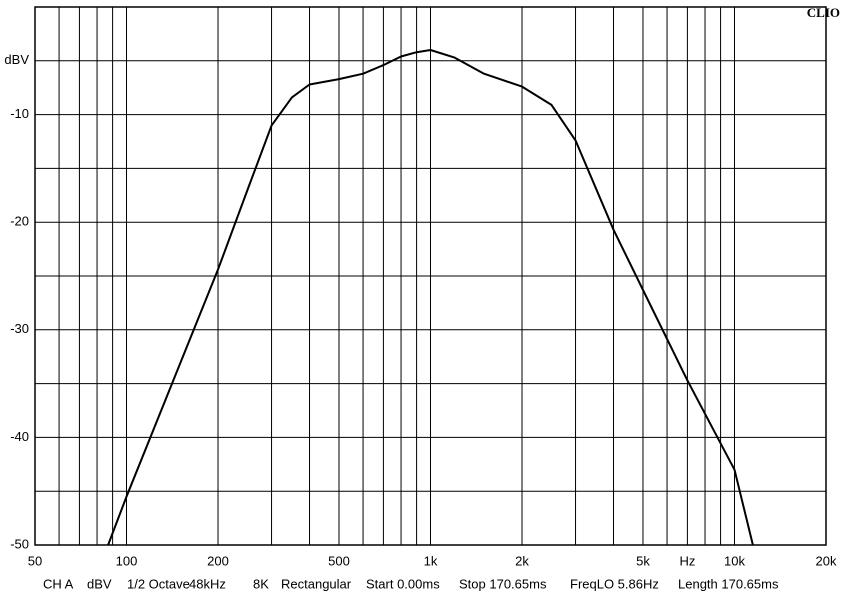 This screenshot has width=850, height=597. What do you see at coordinates (19, 543) in the screenshot?
I see `y-tick-label: -50` at bounding box center [19, 543].